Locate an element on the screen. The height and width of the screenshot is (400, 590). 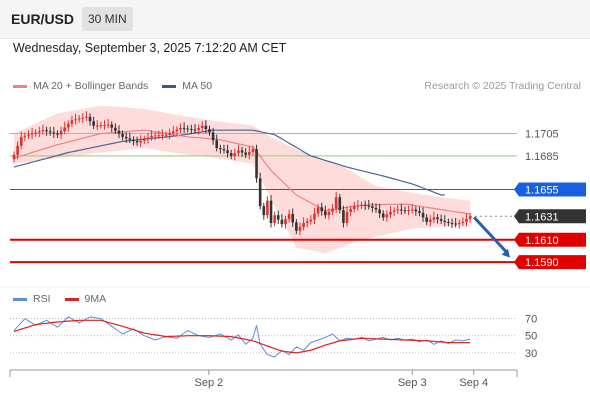
legend-label-rsi: RSI is located at coordinates (42, 299).